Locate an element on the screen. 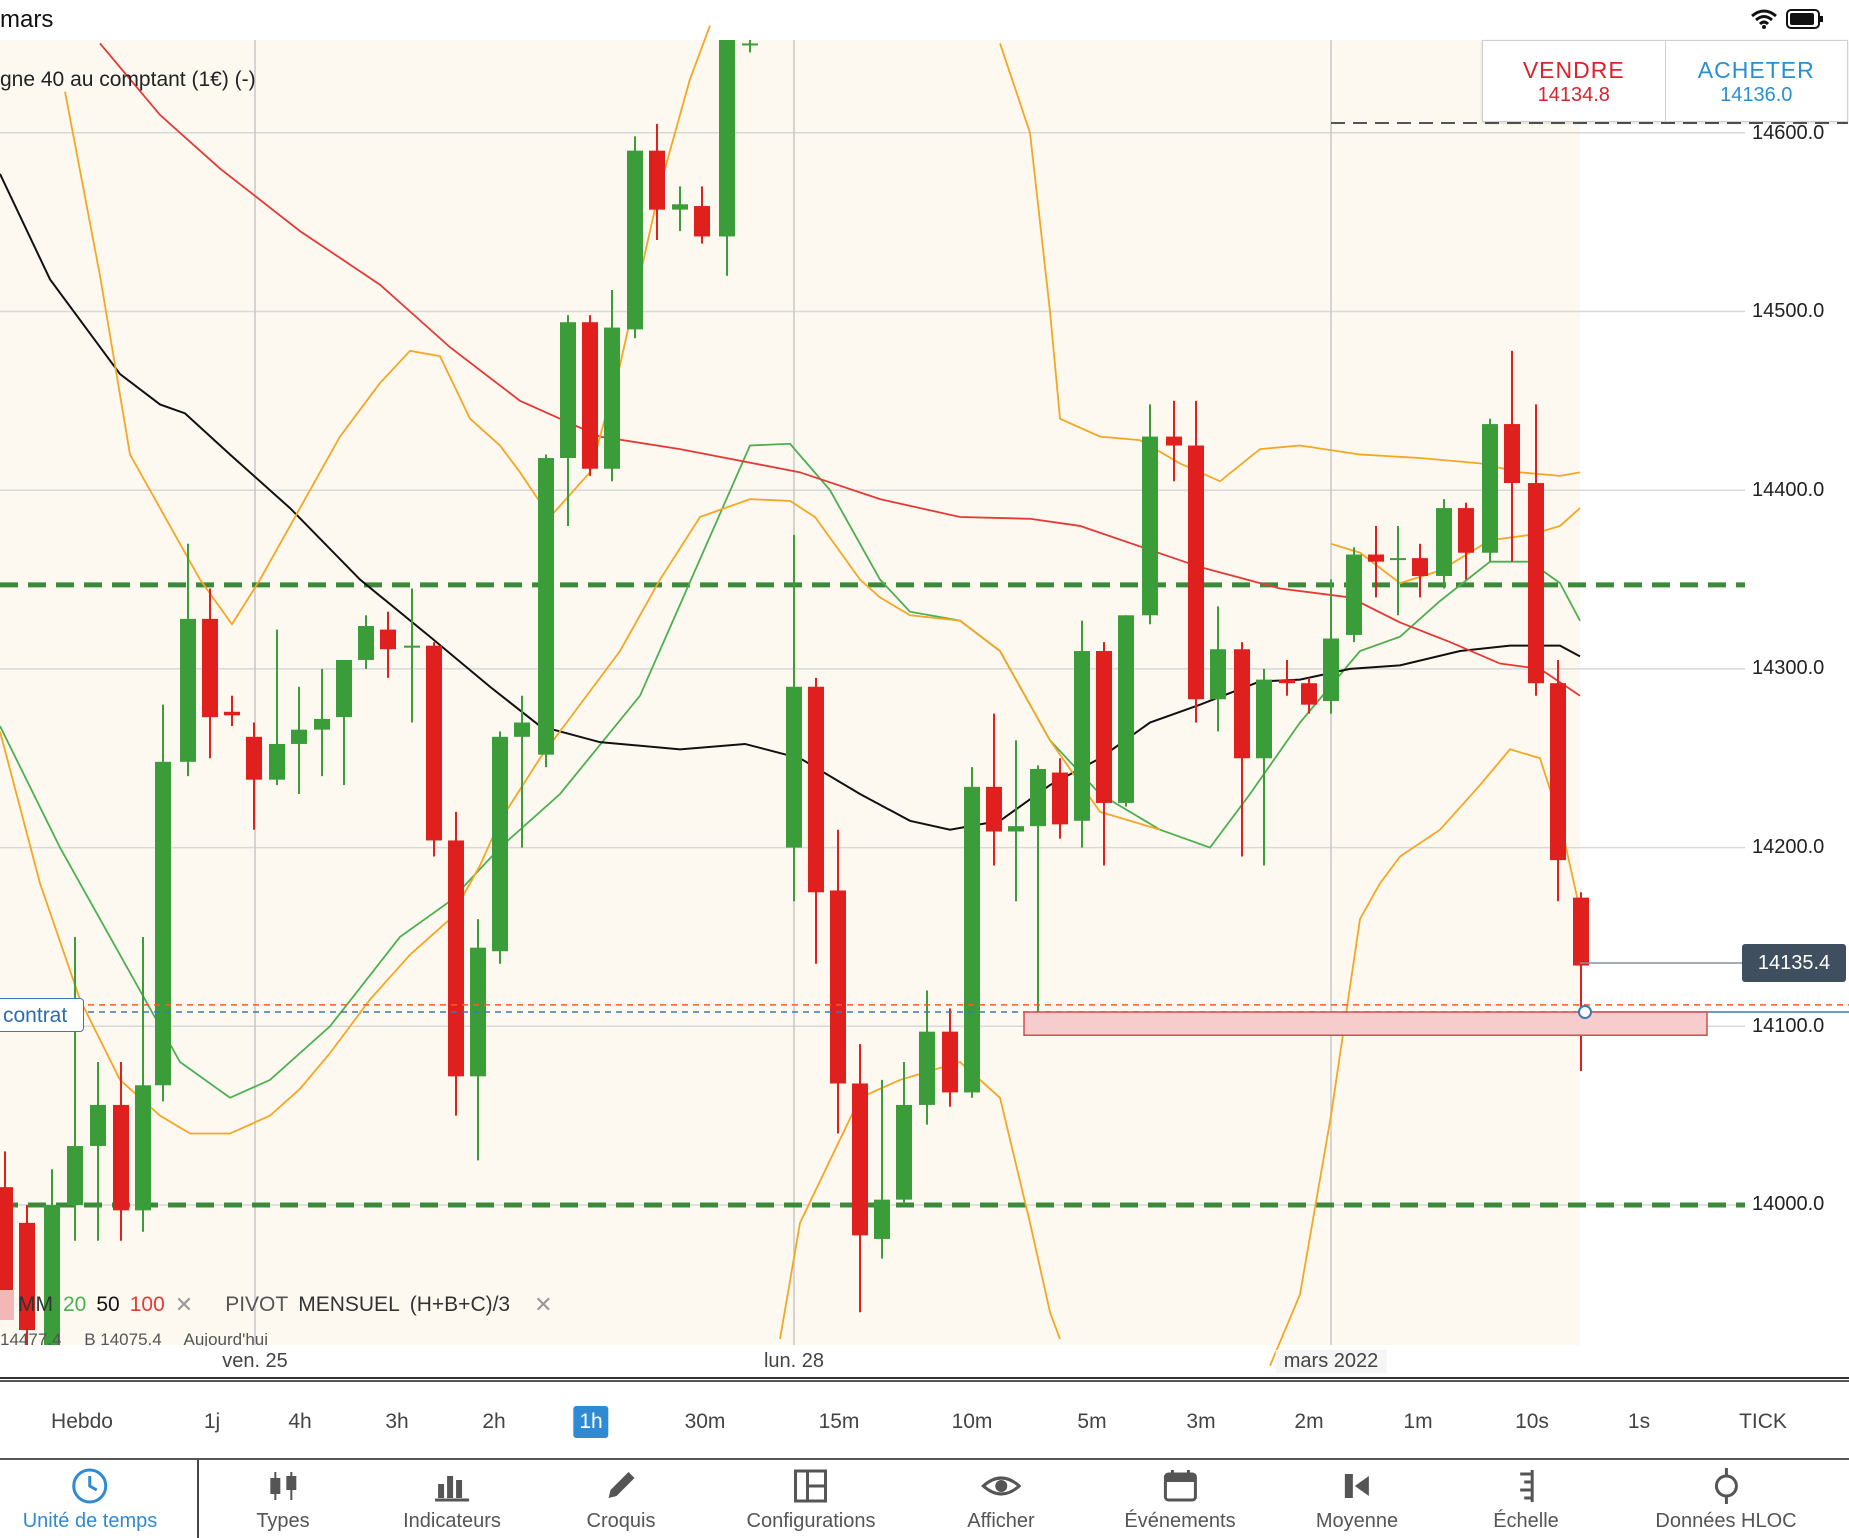  timeframe-2h: 2h is located at coordinates (494, 1421).